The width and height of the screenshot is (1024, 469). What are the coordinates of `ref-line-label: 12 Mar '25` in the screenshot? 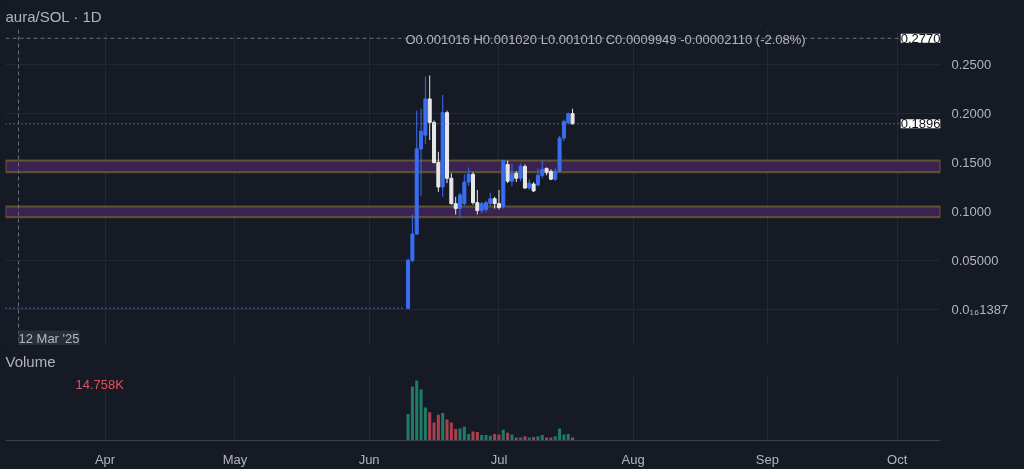 It's located at (49, 338).